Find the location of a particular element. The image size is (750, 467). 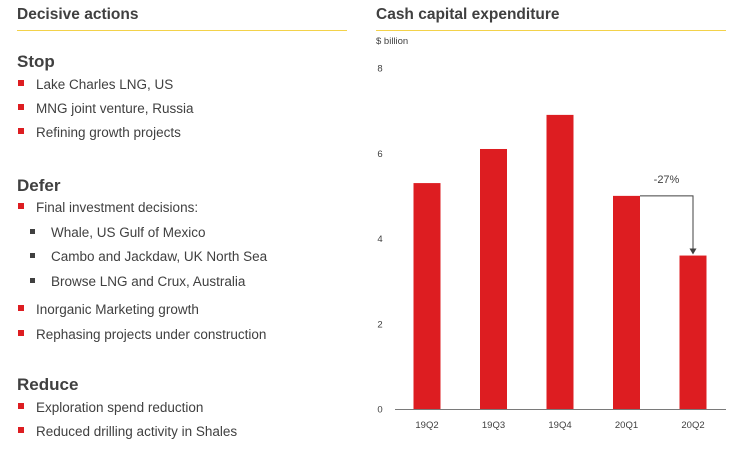

list-item: Rephasing projects under construction is located at coordinates (142, 334).